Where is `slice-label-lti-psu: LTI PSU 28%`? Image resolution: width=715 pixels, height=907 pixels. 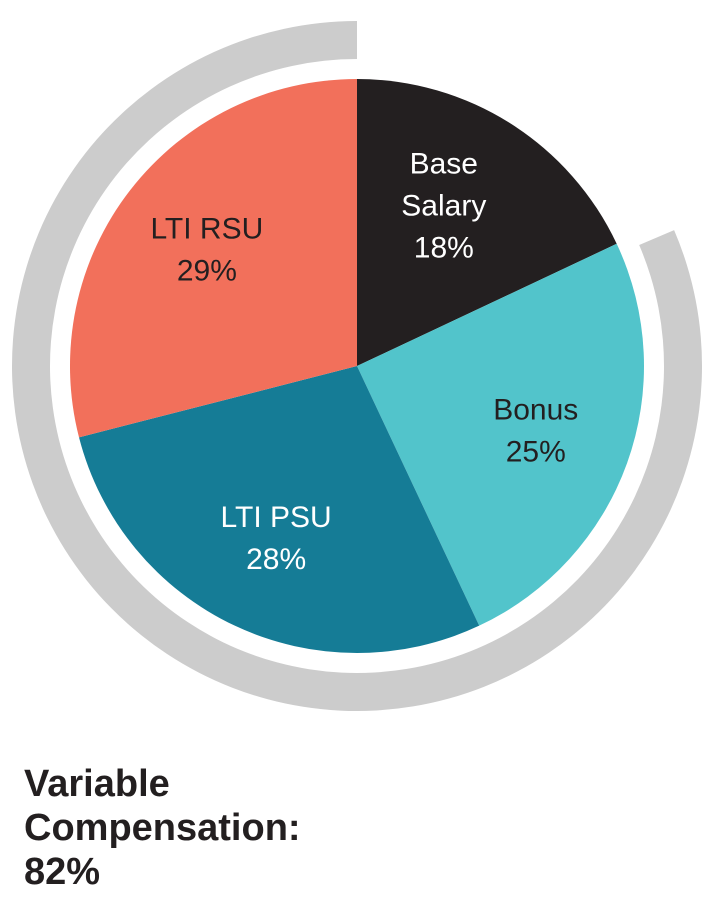
slice-label-lti-psu: LTI PSU 28% is located at coordinates (276, 538).